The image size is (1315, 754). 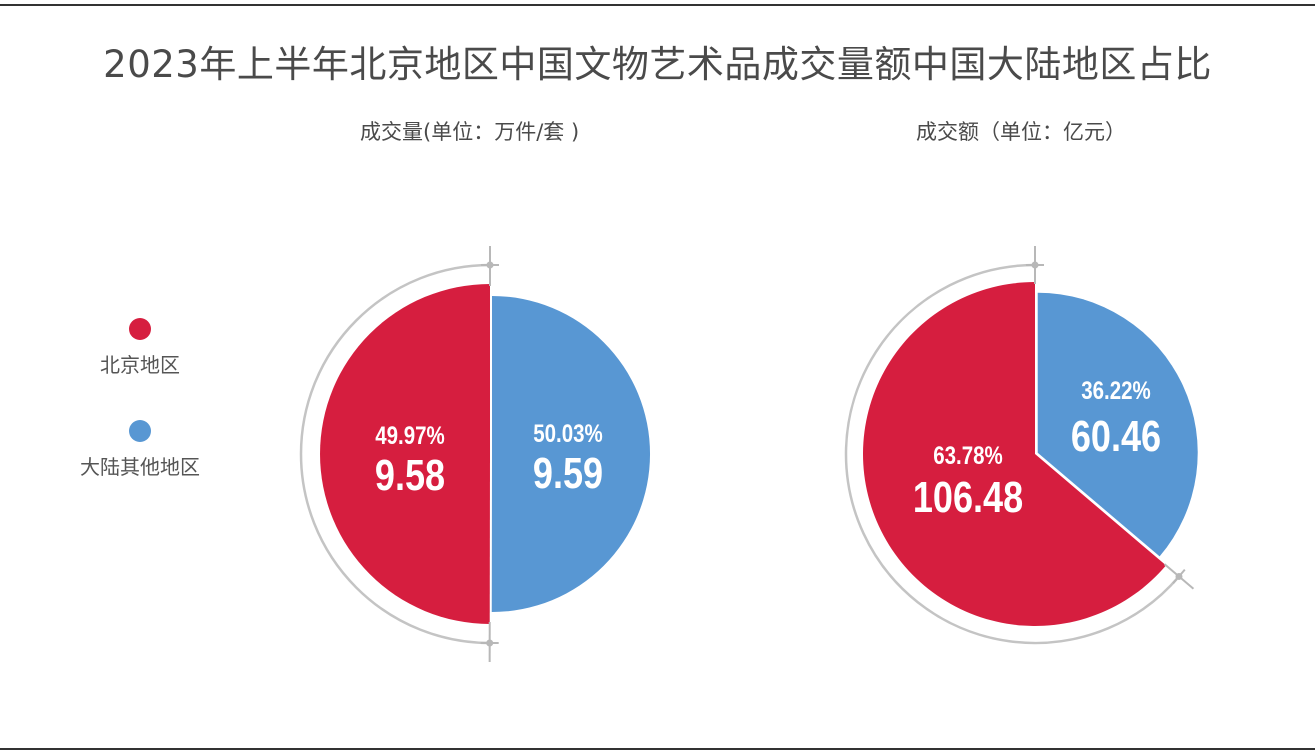 I want to click on percent-label-mainland-other-1: 36.22%, so click(x=1116, y=390).